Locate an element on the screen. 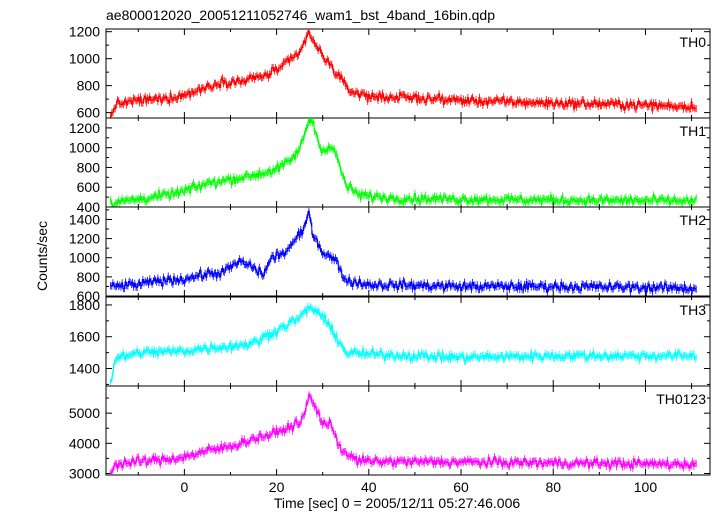 This screenshot has height=521, width=717. series-th3 is located at coordinates (403, 344).